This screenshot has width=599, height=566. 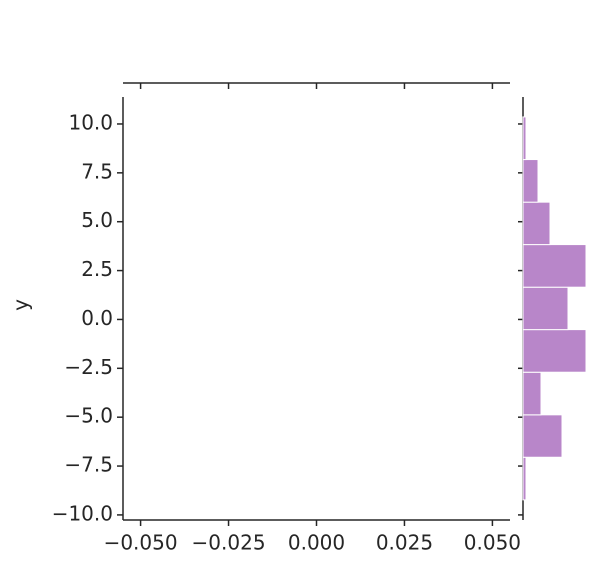 I want to click on y-tick-label: 2.5, so click(x=97, y=269).